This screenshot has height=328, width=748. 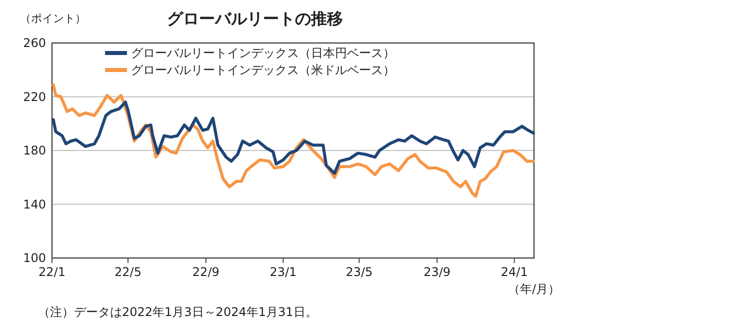 I want to click on legend-label: グローバルリートインデックス（日本円ベース）, so click(x=263, y=53).